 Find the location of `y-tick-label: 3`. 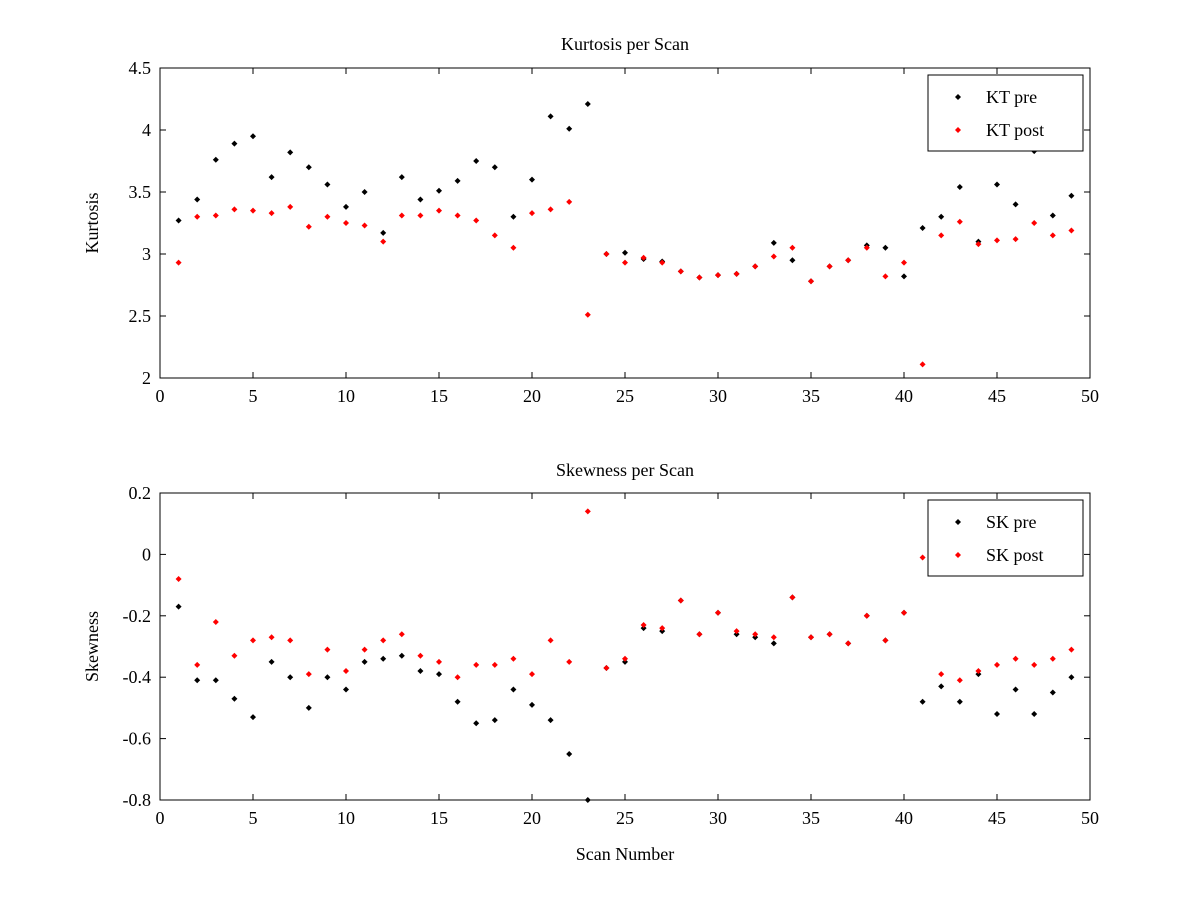

y-tick-label: 3 is located at coordinates (146, 254).